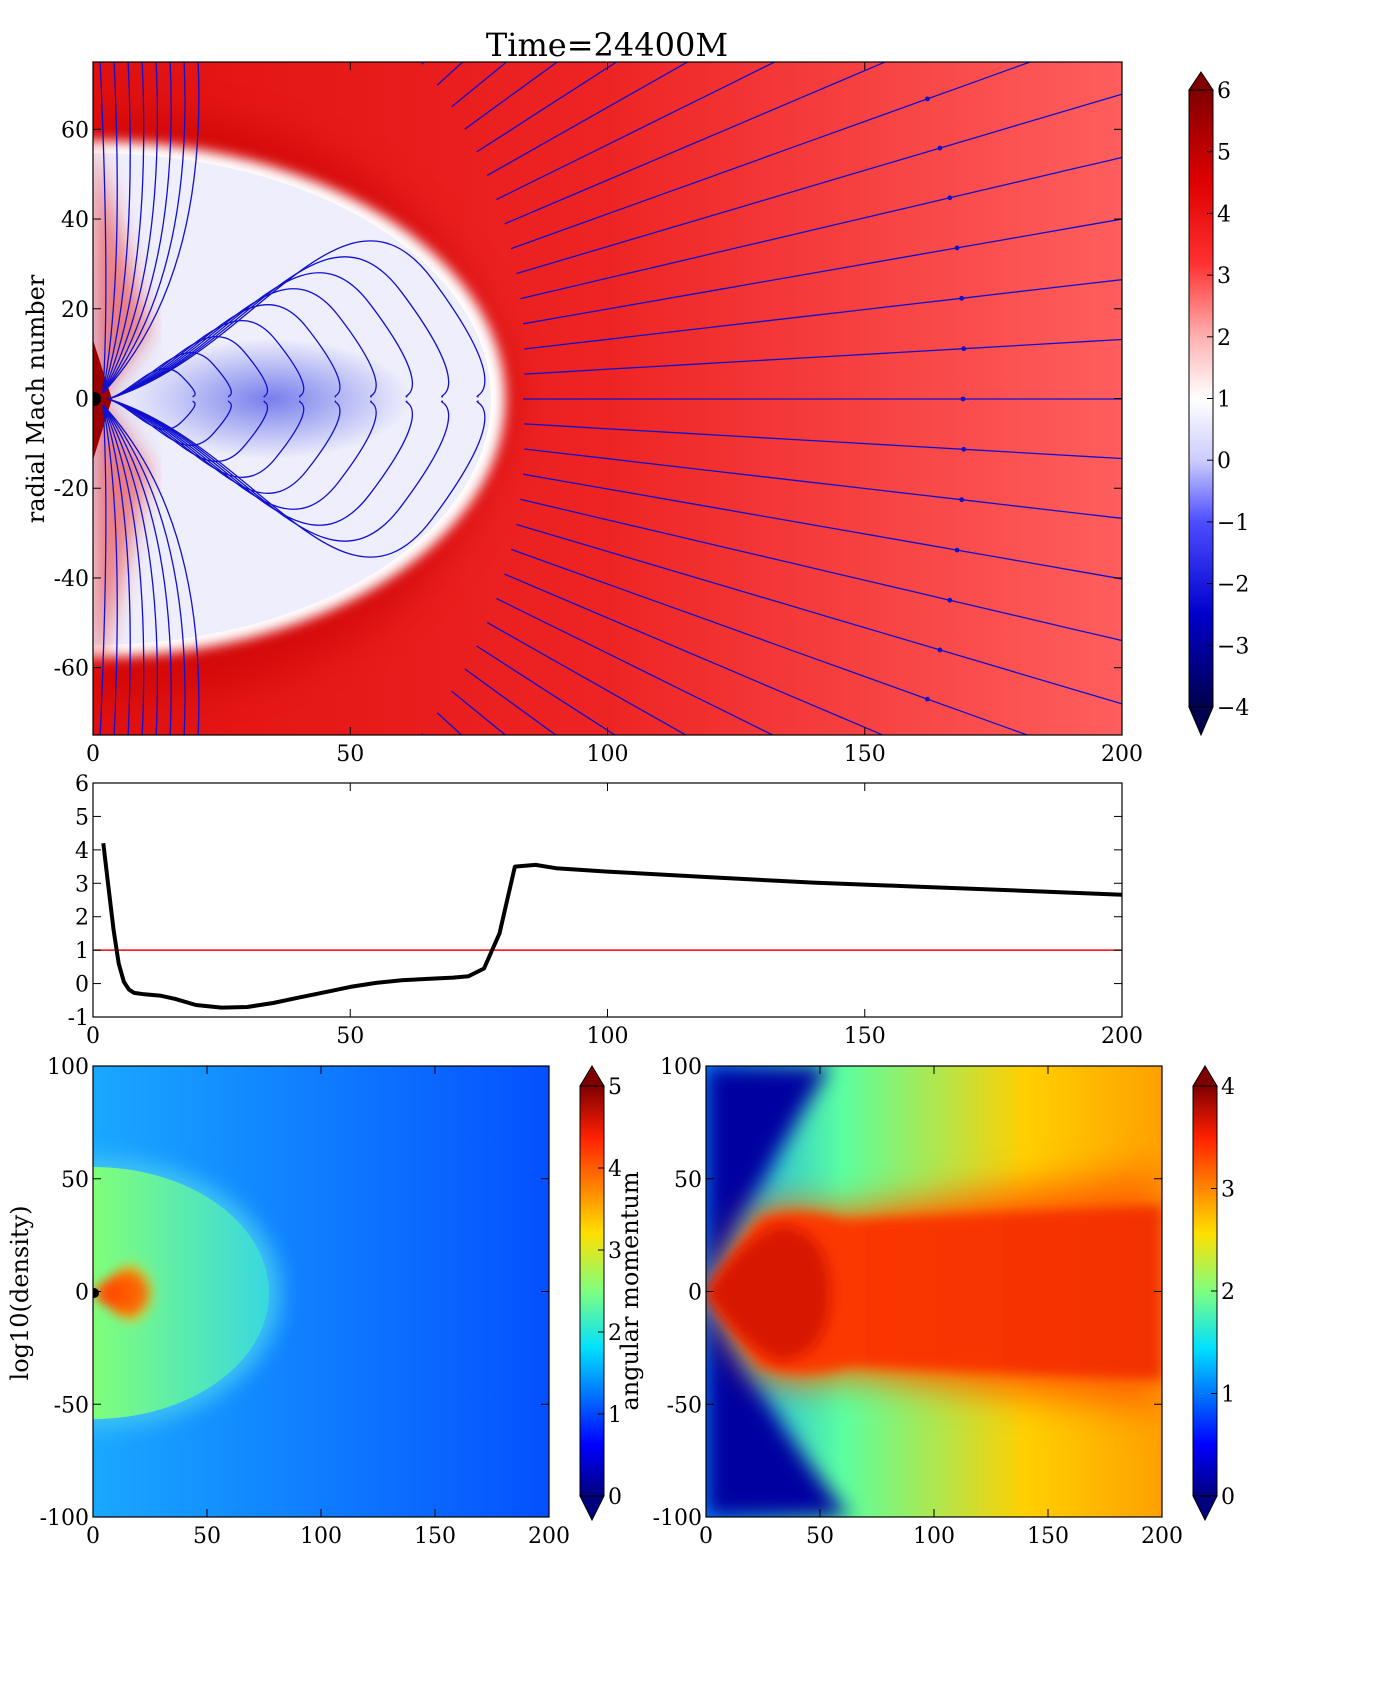  What do you see at coordinates (865, 754) in the screenshot?
I see `top-xtick-label: 150` at bounding box center [865, 754].